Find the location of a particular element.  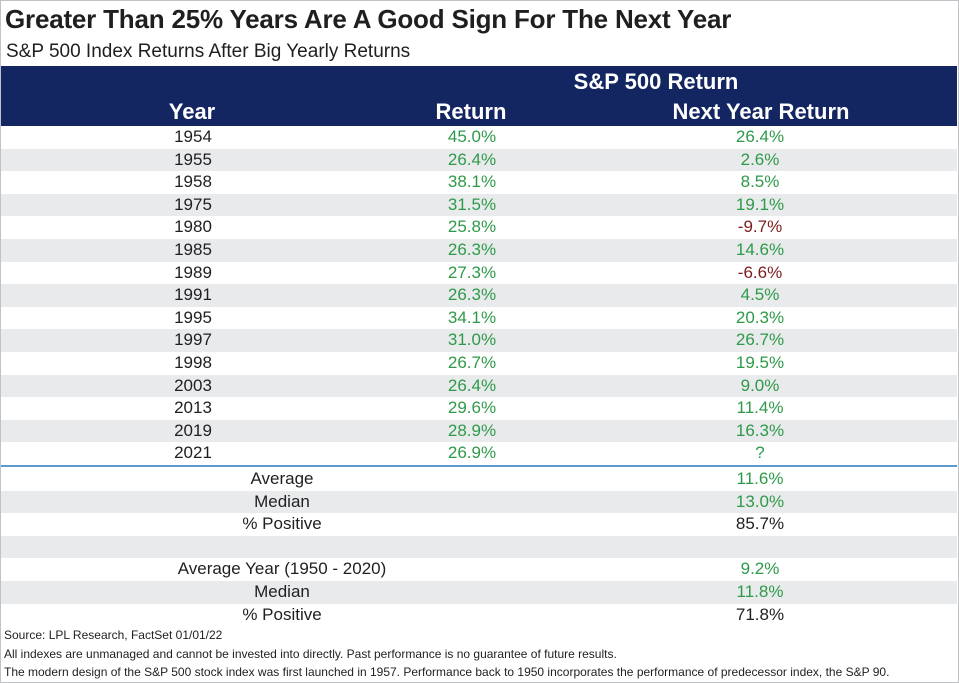

year-cell: 1995 is located at coordinates (193, 317).